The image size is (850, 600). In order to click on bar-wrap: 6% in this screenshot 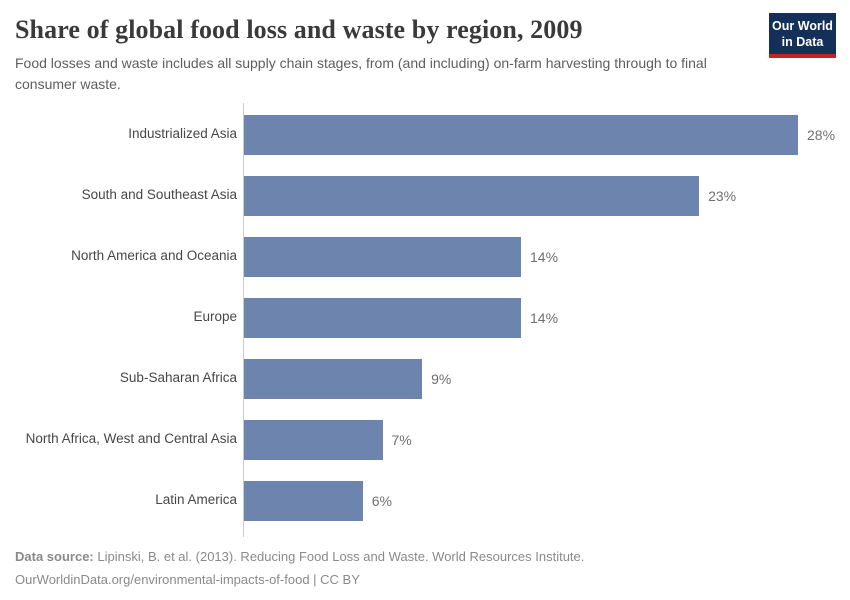, I will do `click(318, 500)`.